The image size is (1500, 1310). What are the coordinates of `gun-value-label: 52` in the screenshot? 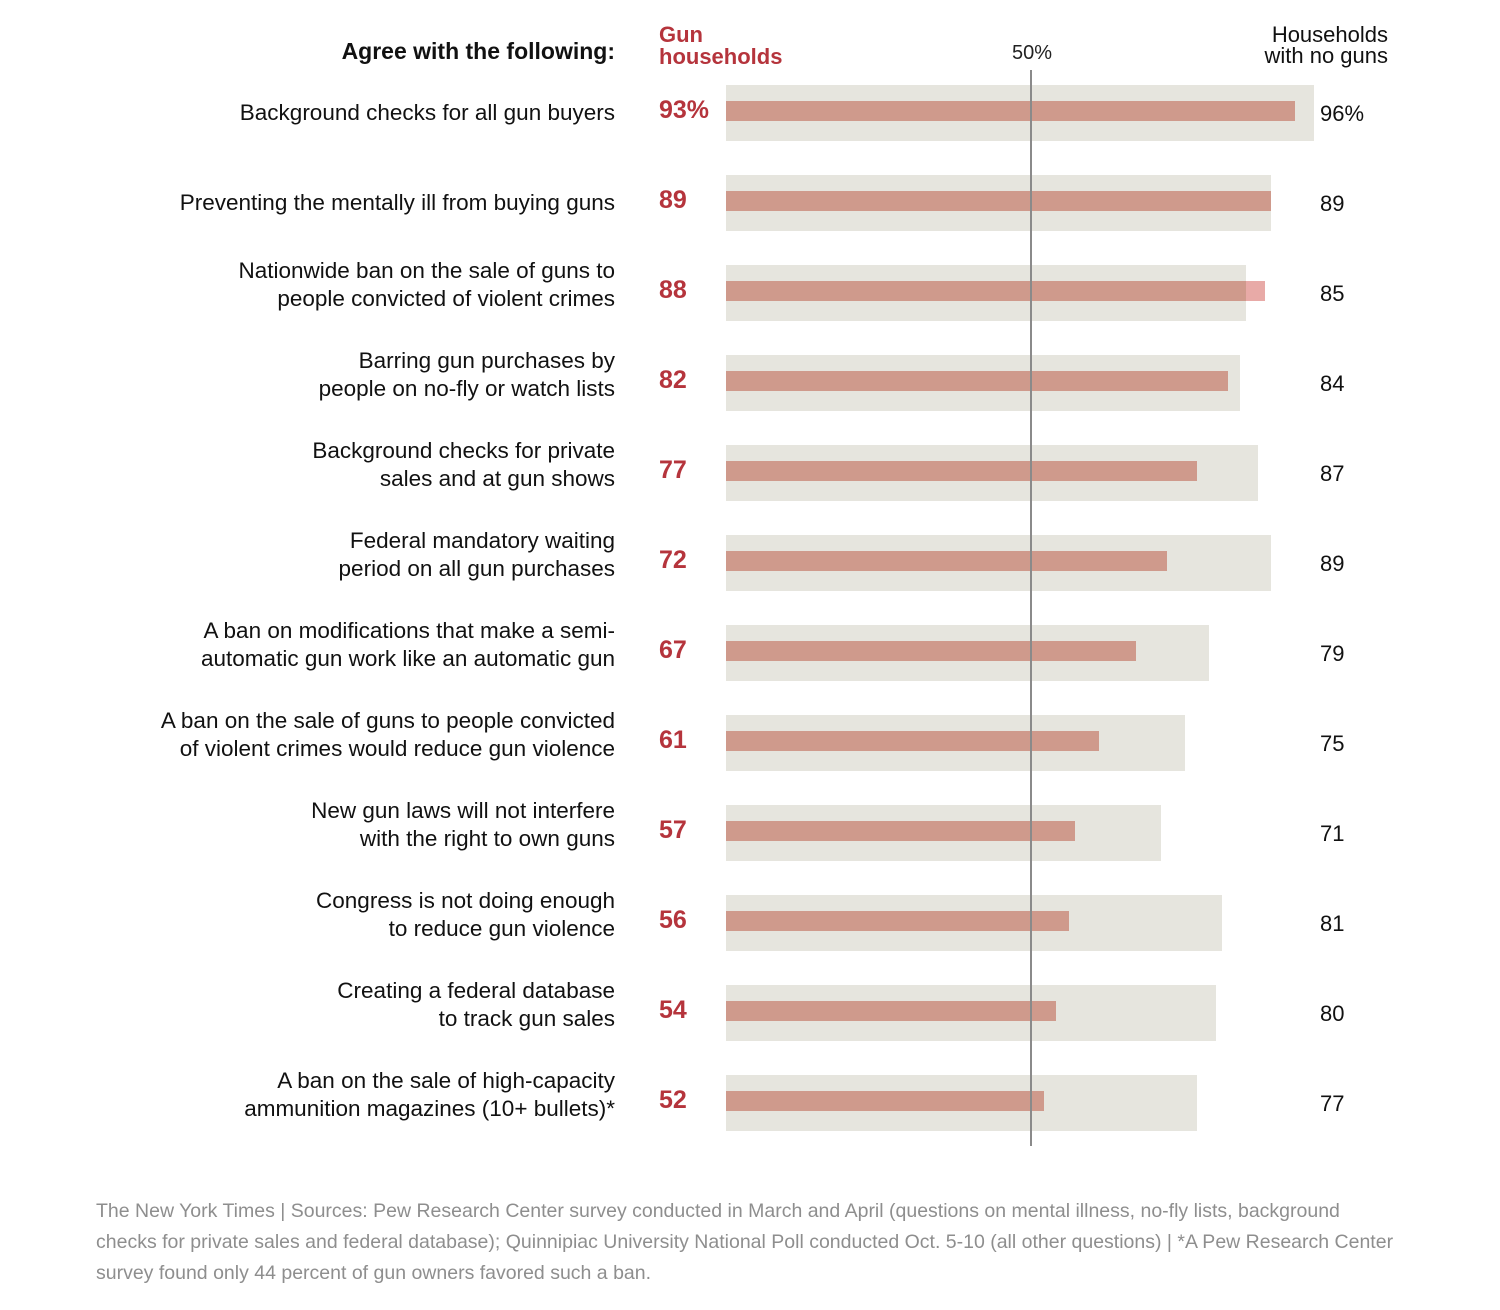 It's located at (673, 1100).